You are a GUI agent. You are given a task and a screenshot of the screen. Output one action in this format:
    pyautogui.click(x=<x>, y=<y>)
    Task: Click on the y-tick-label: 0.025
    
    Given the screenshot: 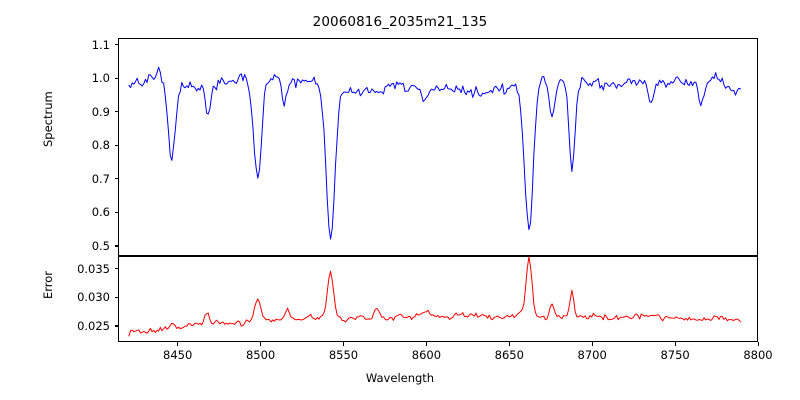 What is the action you would take?
    pyautogui.click(x=93, y=325)
    